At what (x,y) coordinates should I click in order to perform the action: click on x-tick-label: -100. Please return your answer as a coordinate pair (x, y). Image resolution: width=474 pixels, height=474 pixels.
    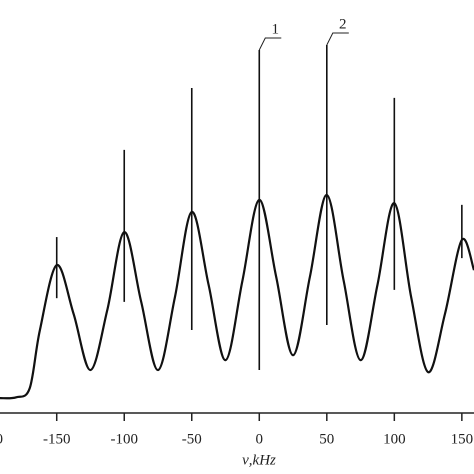
    Looking at the image, I should click on (124, 439).